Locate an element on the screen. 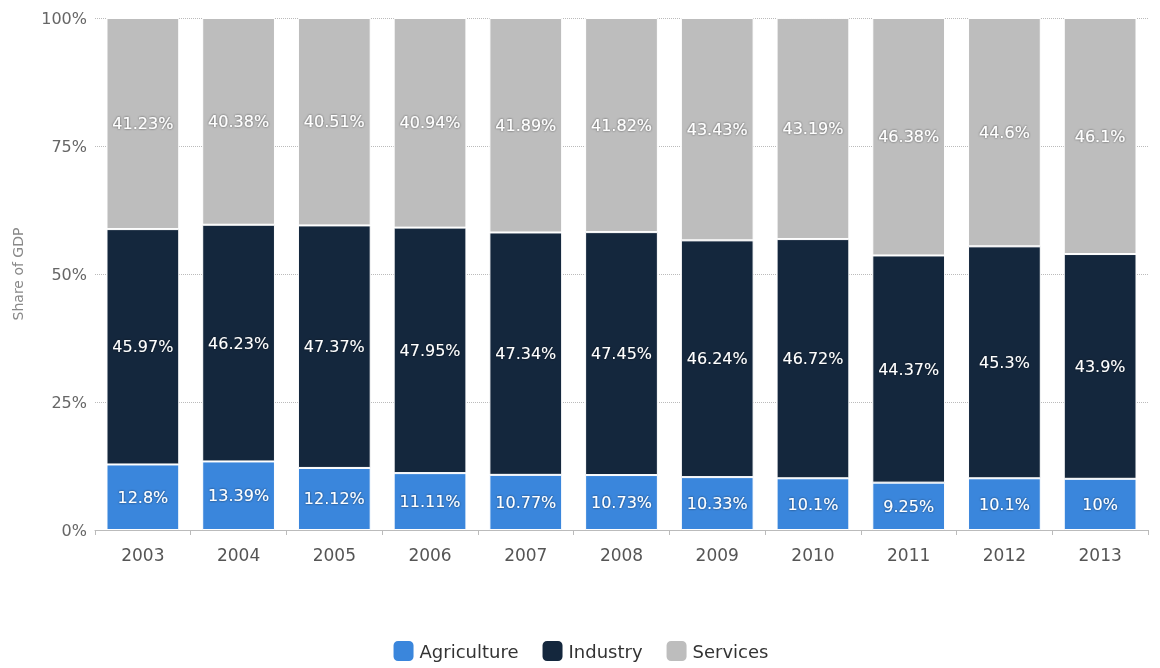 The height and width of the screenshot is (668, 1160). data-label: 40.38% is located at coordinates (239, 121).